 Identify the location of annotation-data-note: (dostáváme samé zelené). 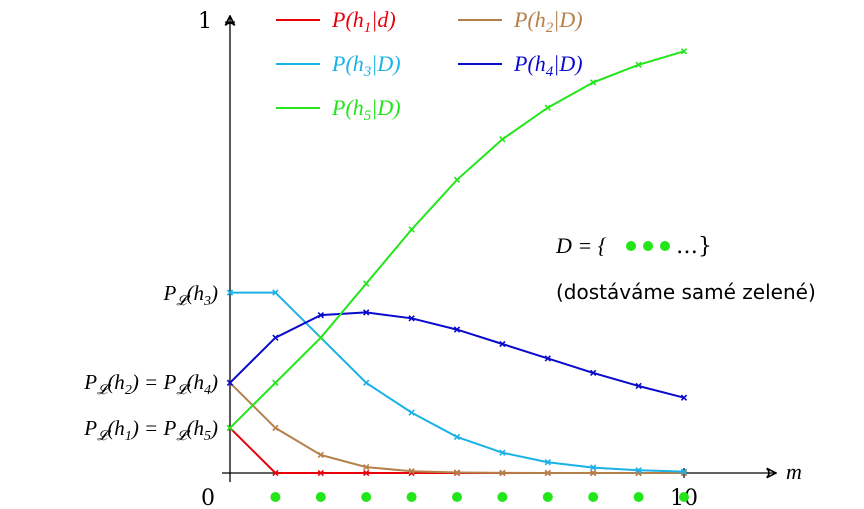
(686, 292).